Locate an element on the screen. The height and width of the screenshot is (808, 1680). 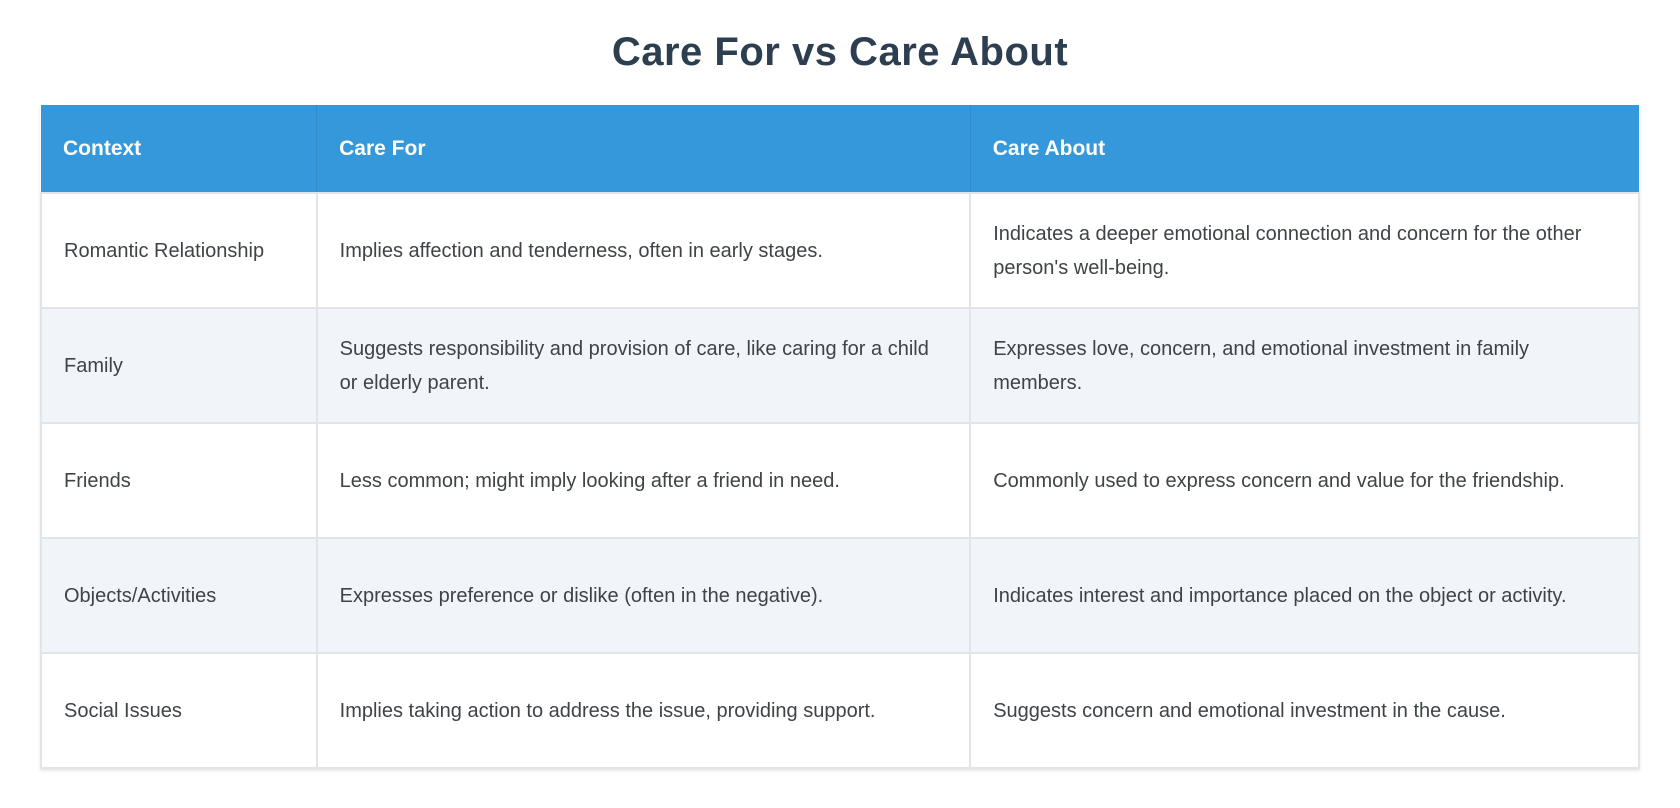
page-title: Care For vs Care About is located at coordinates (840, 52).